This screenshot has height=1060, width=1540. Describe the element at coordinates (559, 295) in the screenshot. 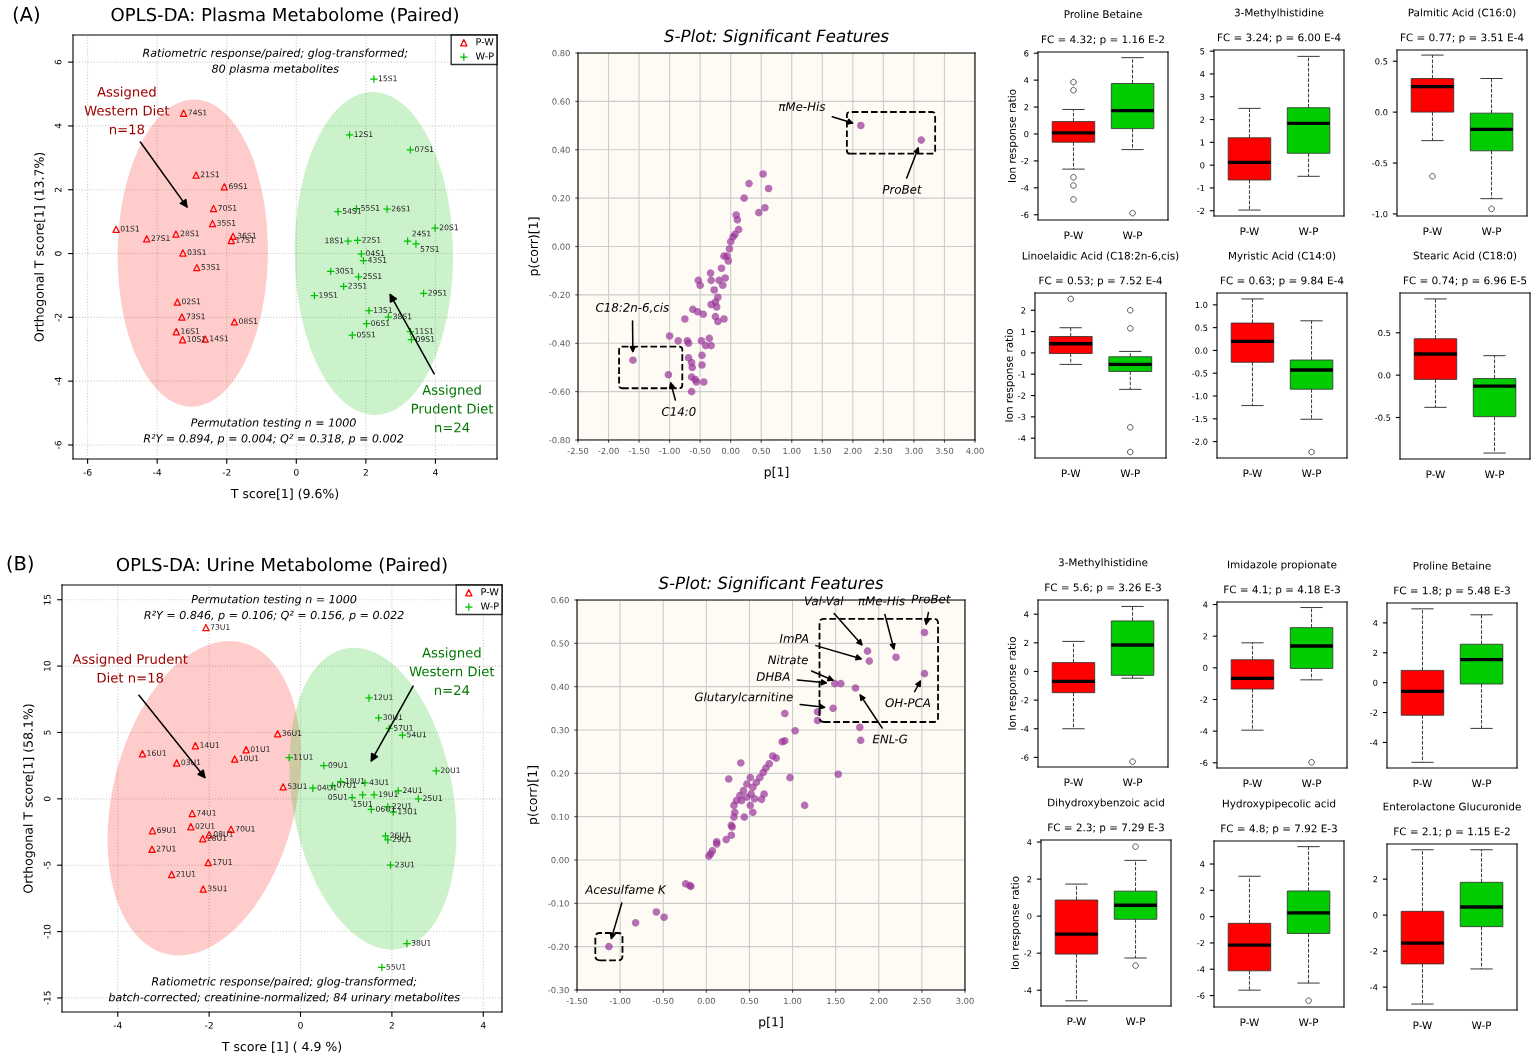

I see `y-tick-label: -0.20` at that location.